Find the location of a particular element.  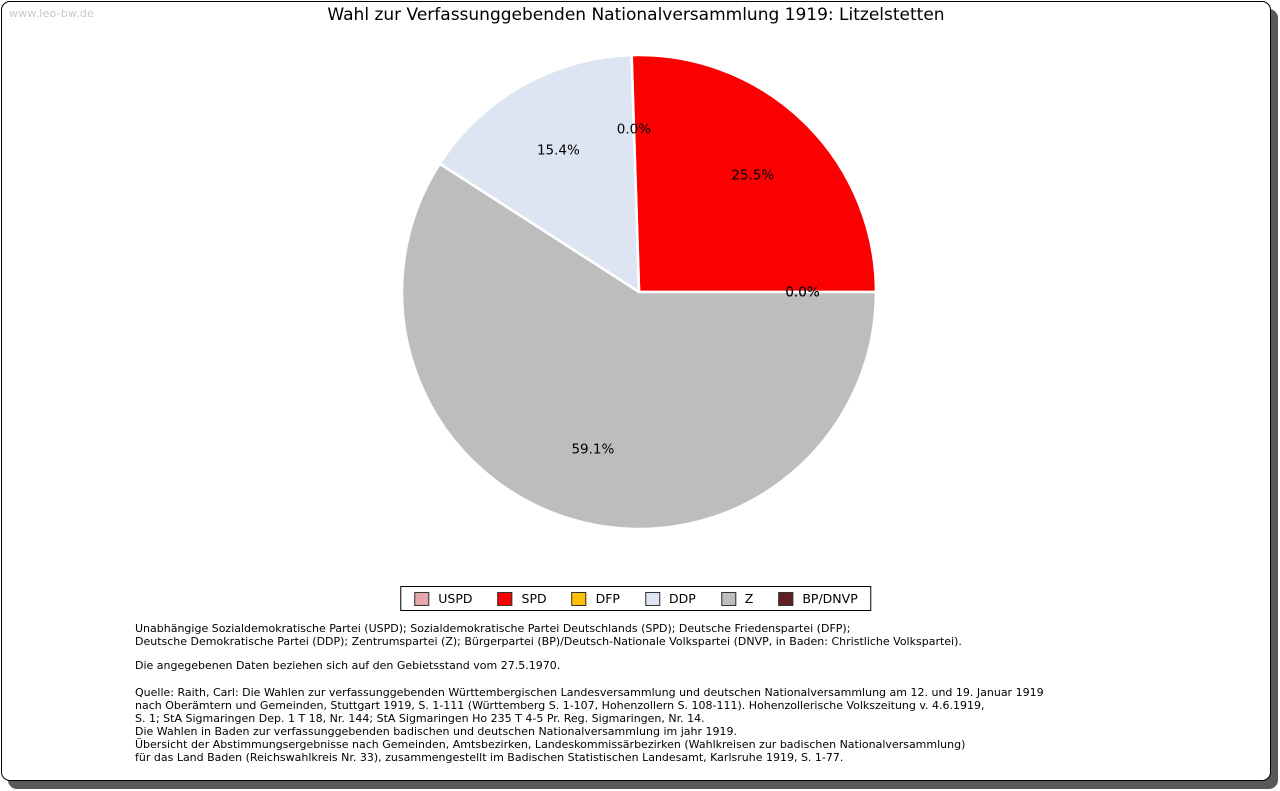

legend-item-ddp: DDP is located at coordinates (670, 598).